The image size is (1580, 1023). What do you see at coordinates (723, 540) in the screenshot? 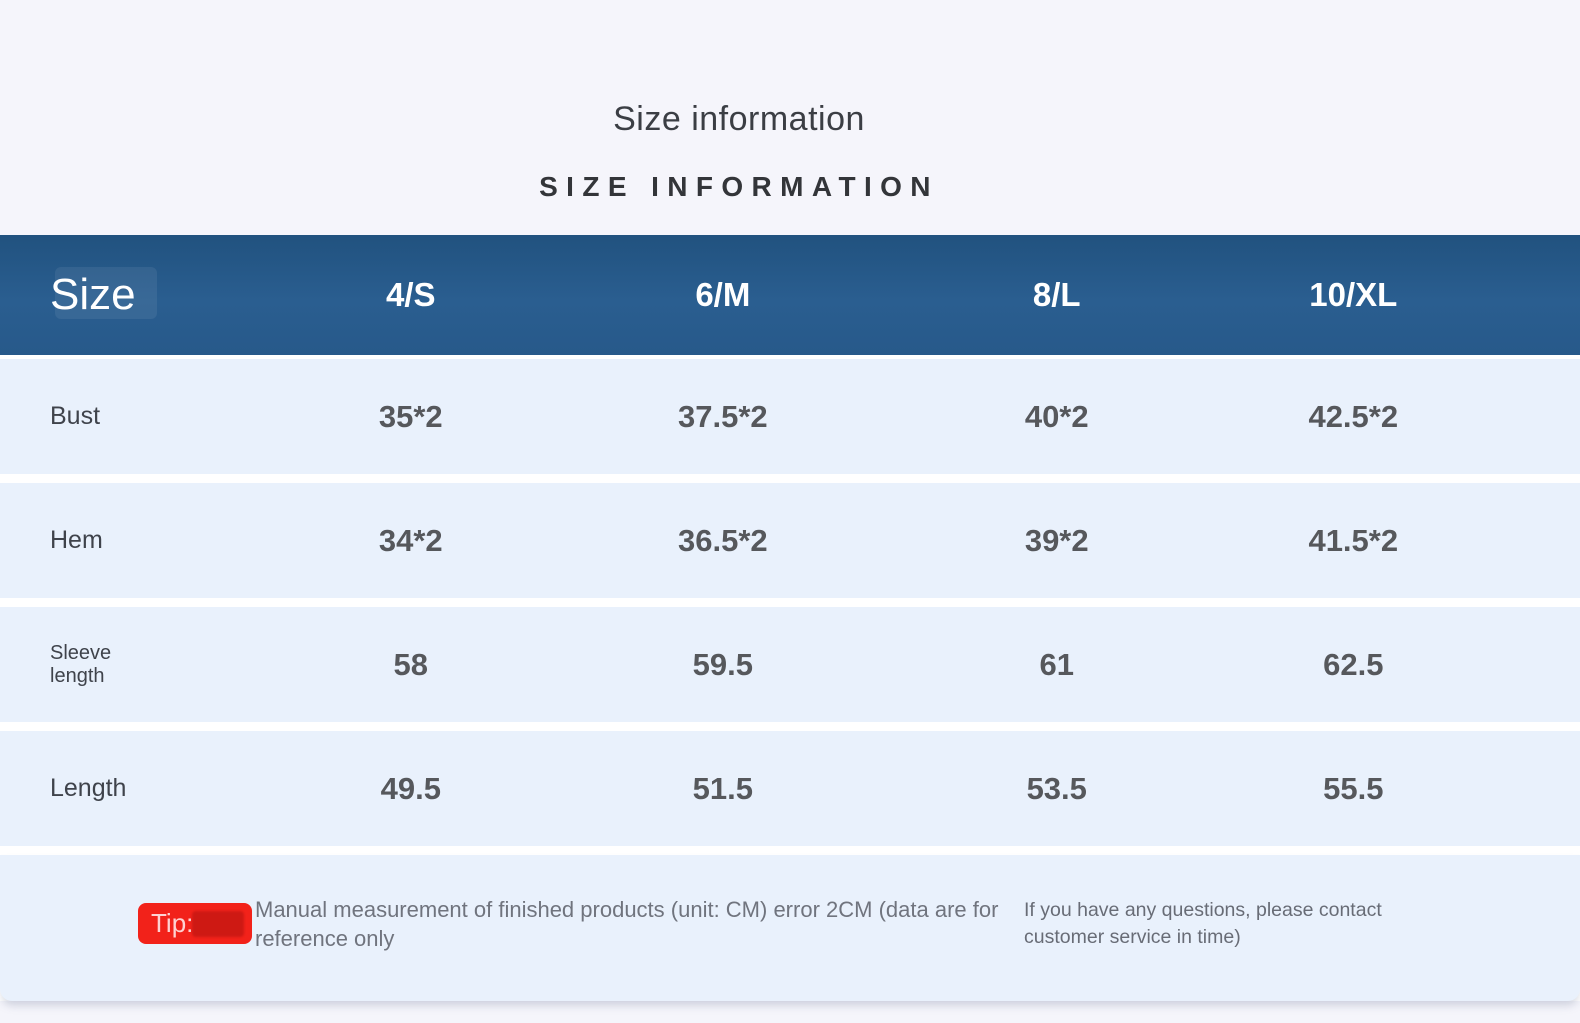
I see `cell-value: 36.5*2` at bounding box center [723, 540].